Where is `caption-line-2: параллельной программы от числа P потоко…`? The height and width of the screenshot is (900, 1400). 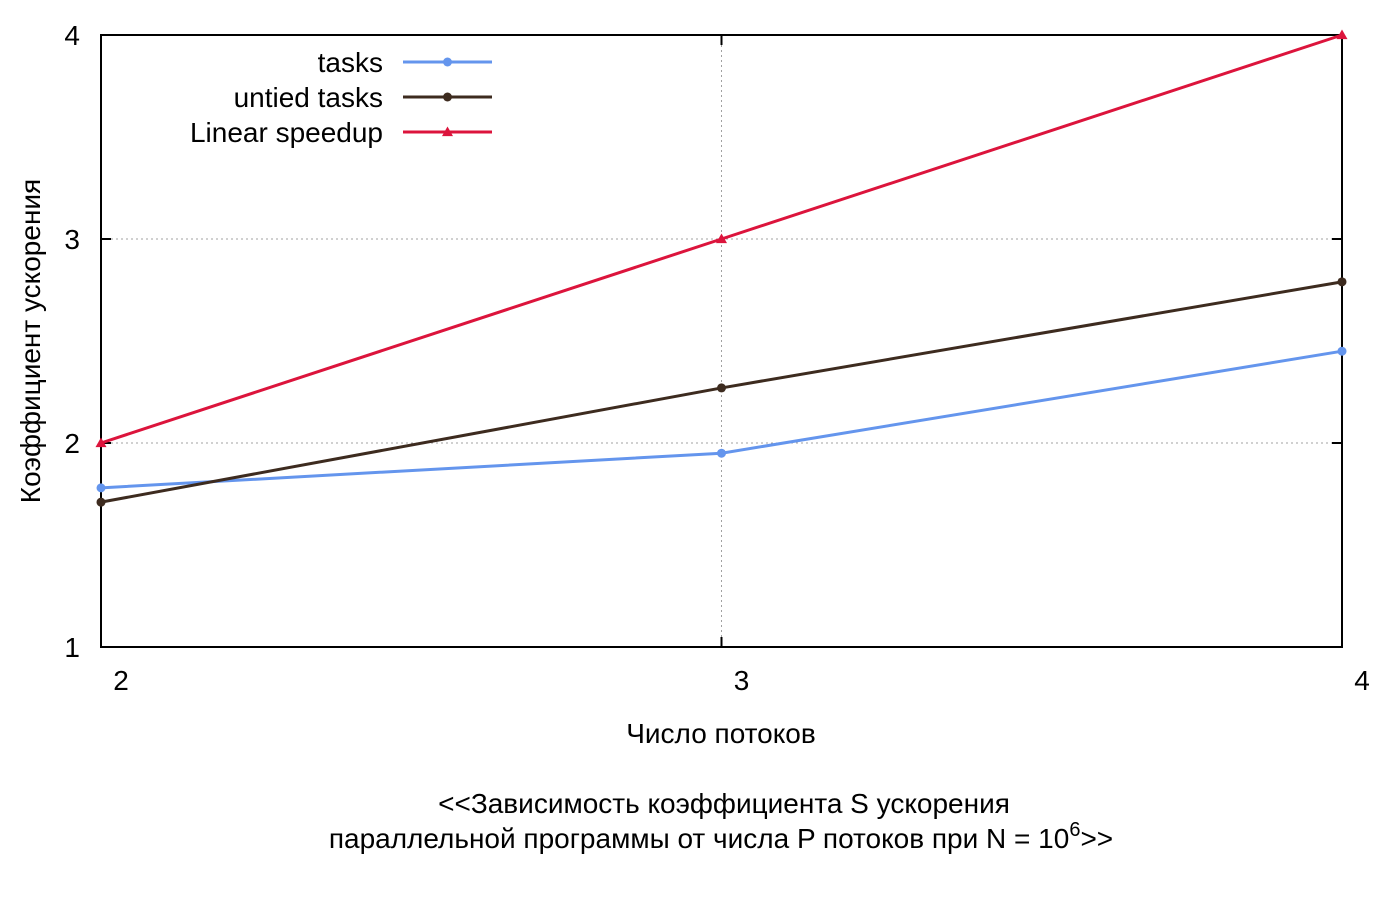
caption-line-2: параллельной программы от числа P потоко… is located at coordinates (721, 836).